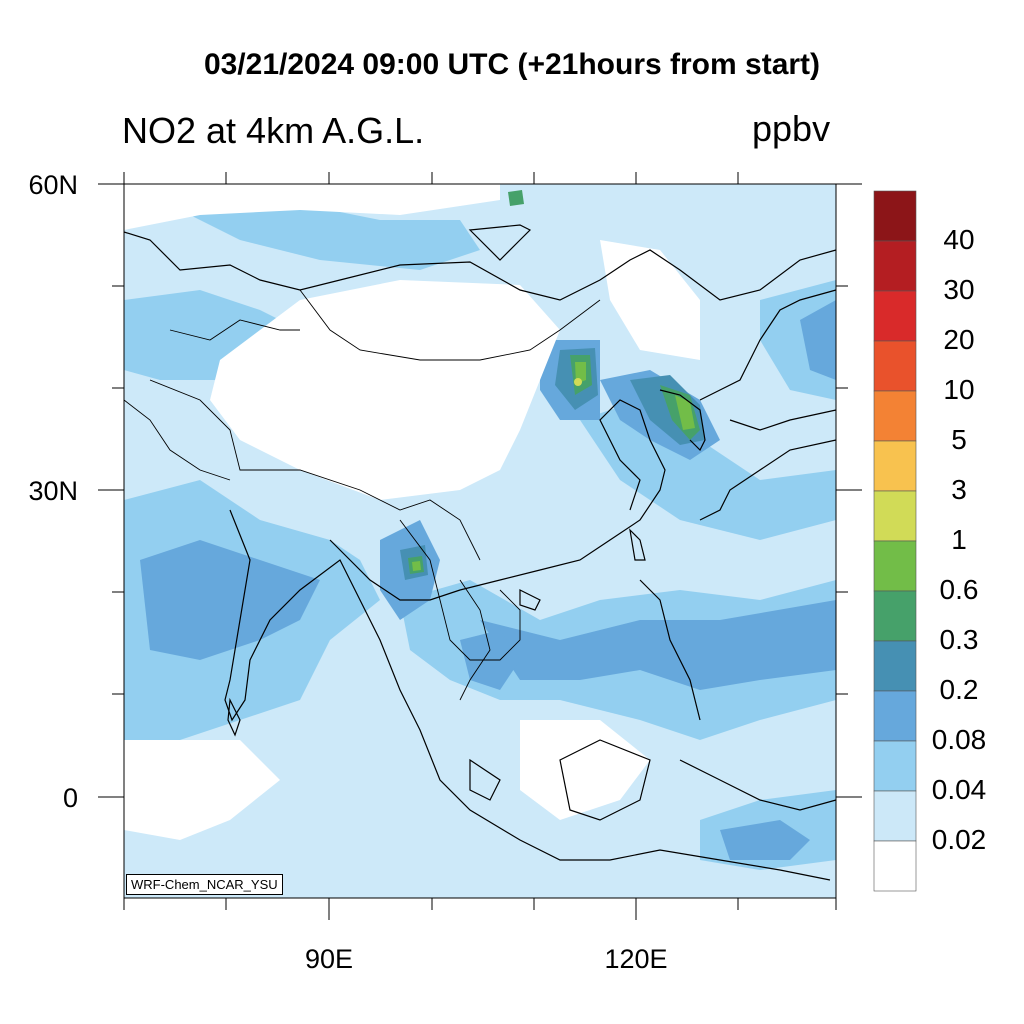 This screenshot has height=1024, width=1024. Describe the element at coordinates (791, 128) in the screenshot. I see `units-label: ppbv` at that location.